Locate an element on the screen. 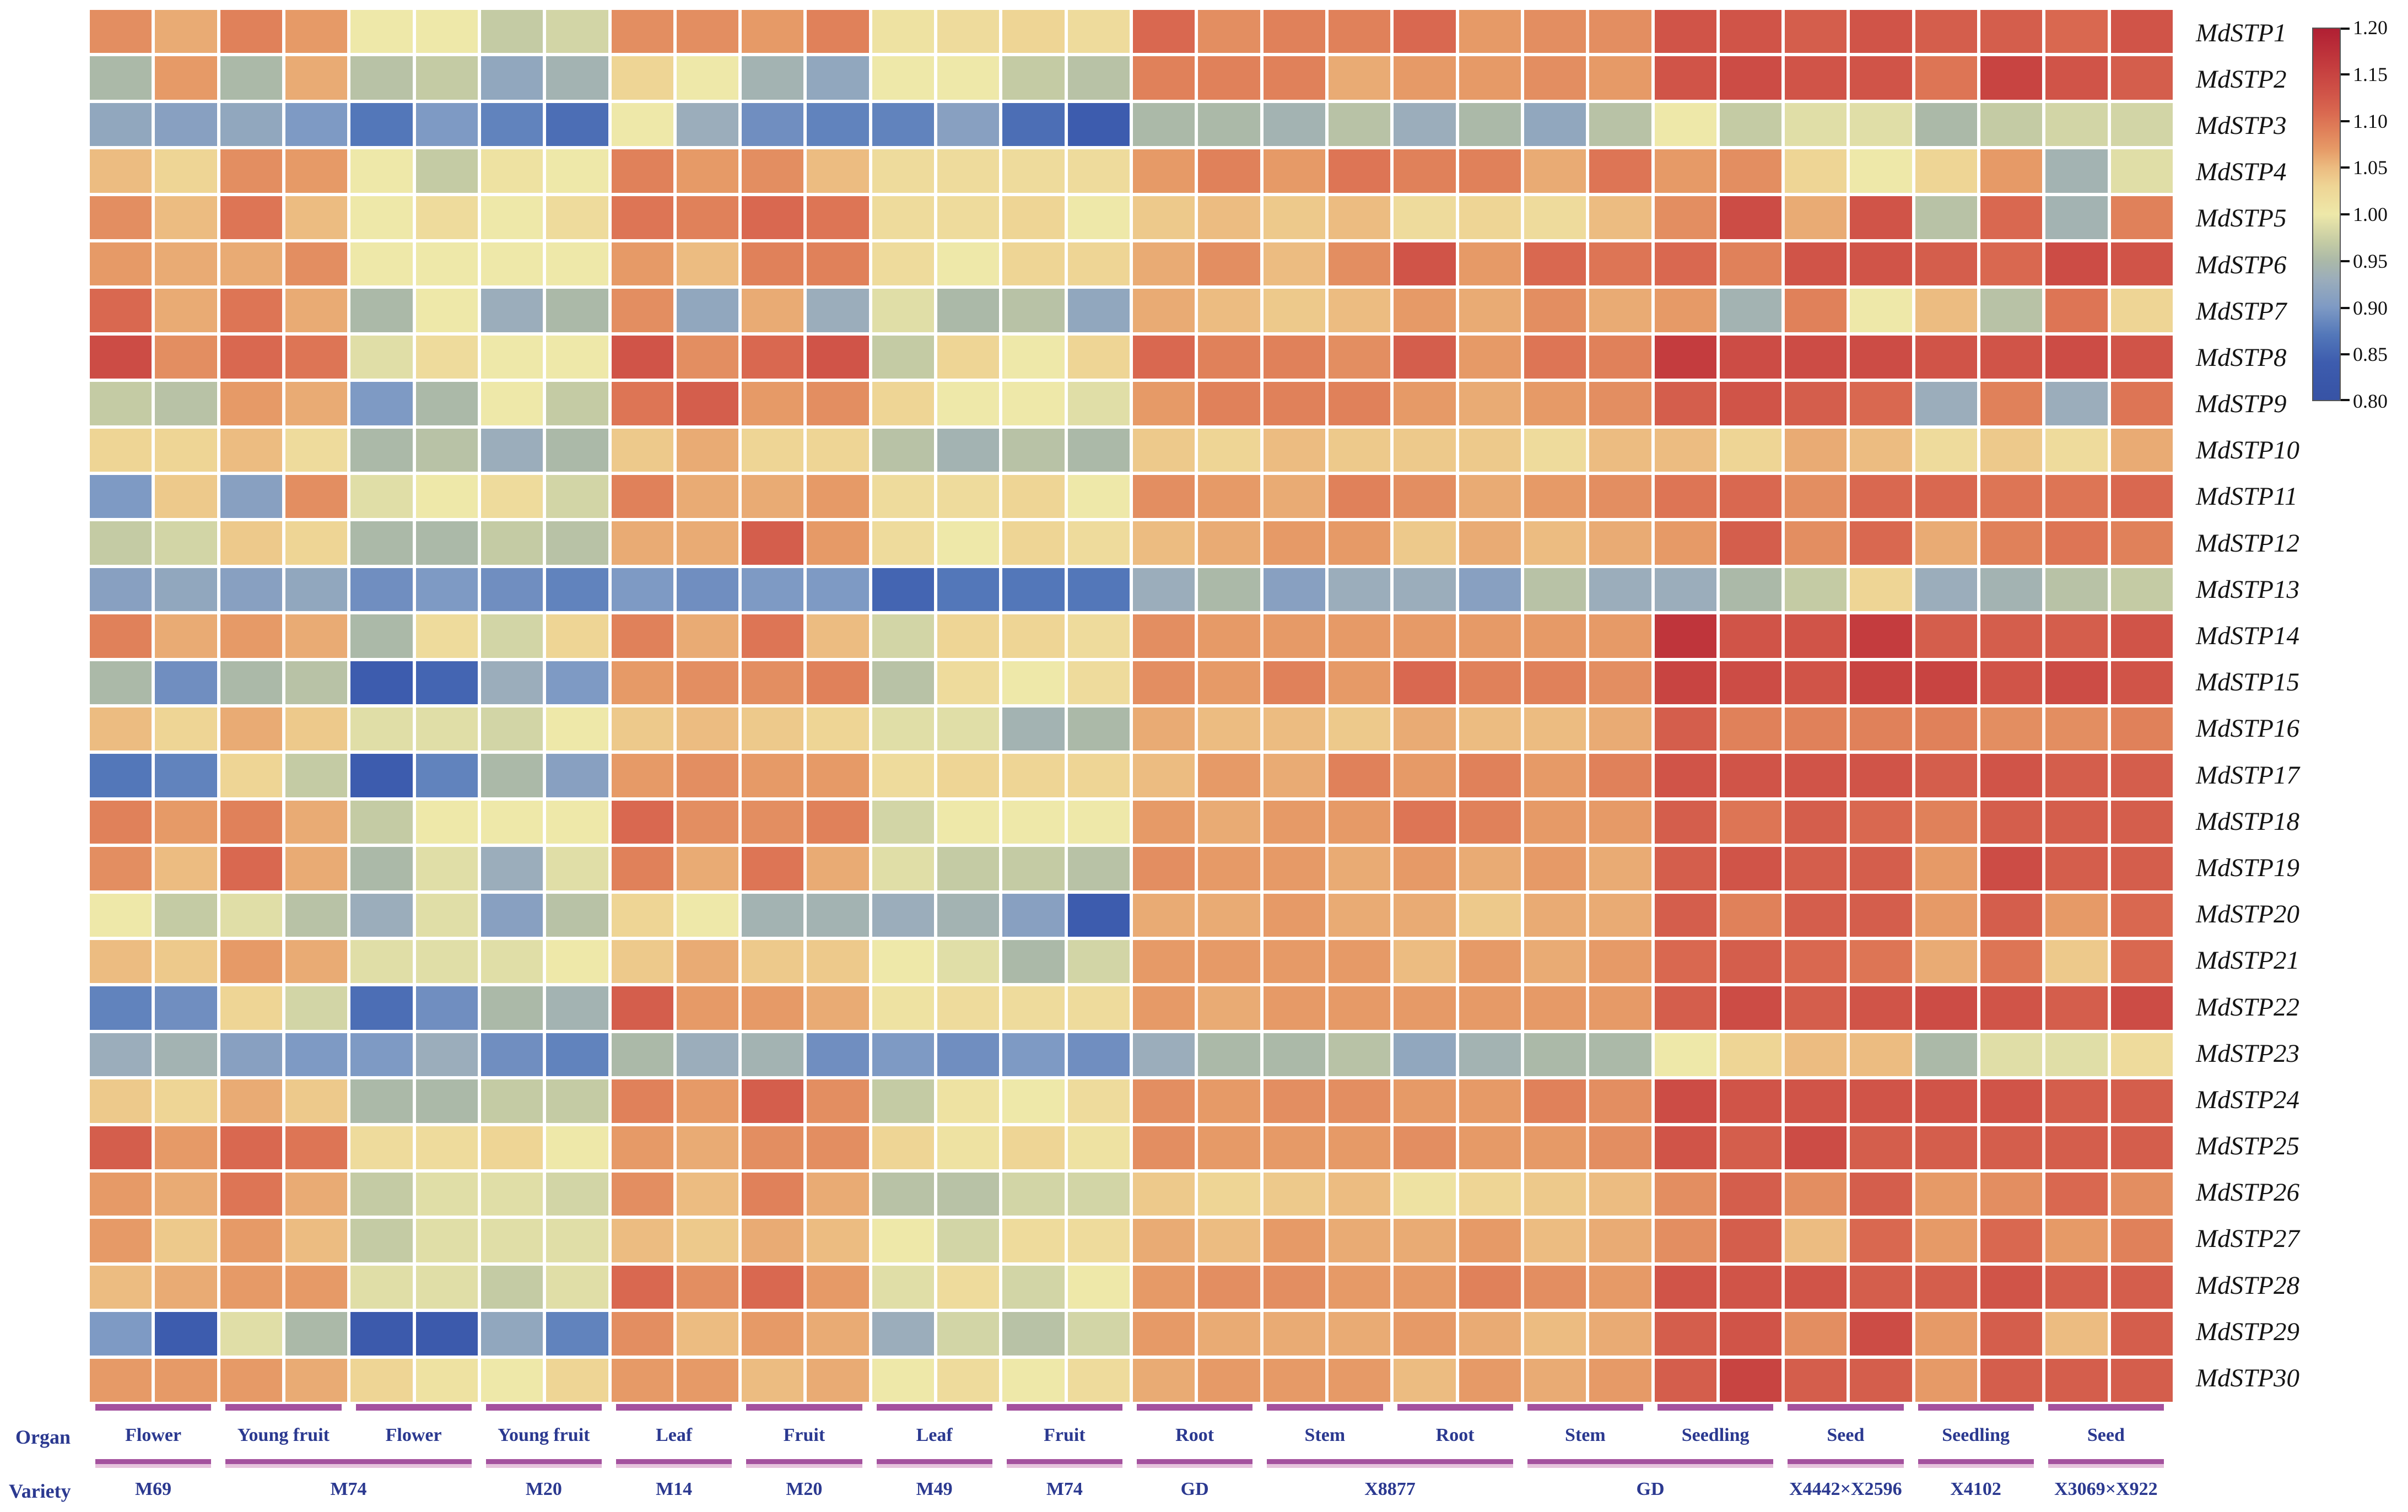  row-label: MdSTP26 is located at coordinates (2247, 1192).